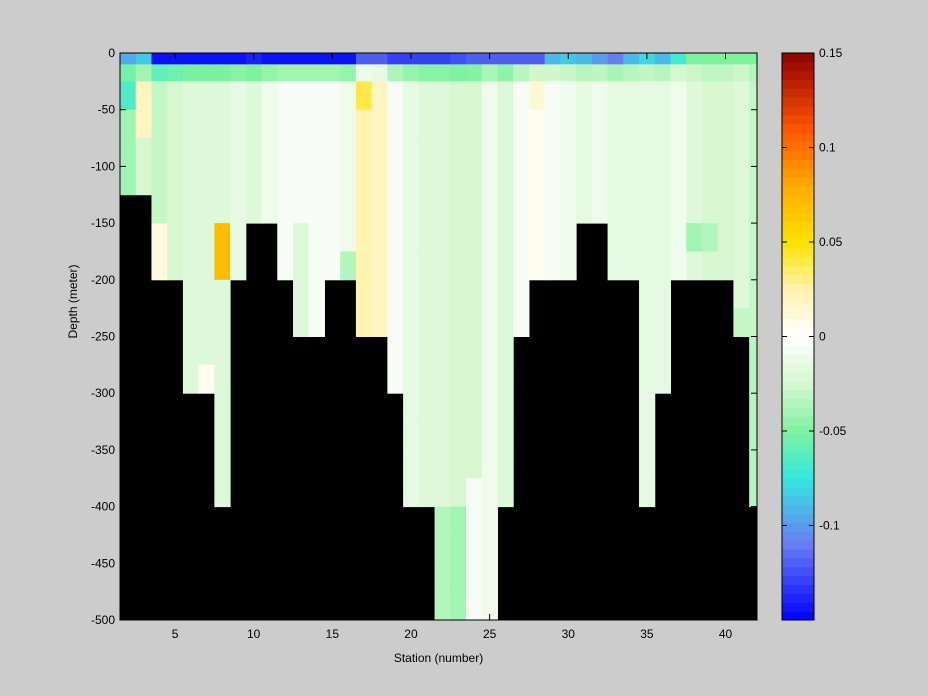  I want to click on y-tick-label: 0, so click(111, 53).